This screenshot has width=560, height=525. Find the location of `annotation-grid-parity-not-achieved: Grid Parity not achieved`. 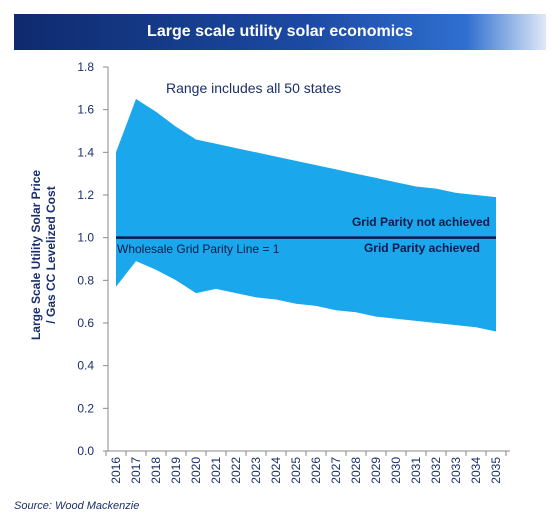

annotation-grid-parity-not-achieved: Grid Parity not achieved is located at coordinates (421, 222).